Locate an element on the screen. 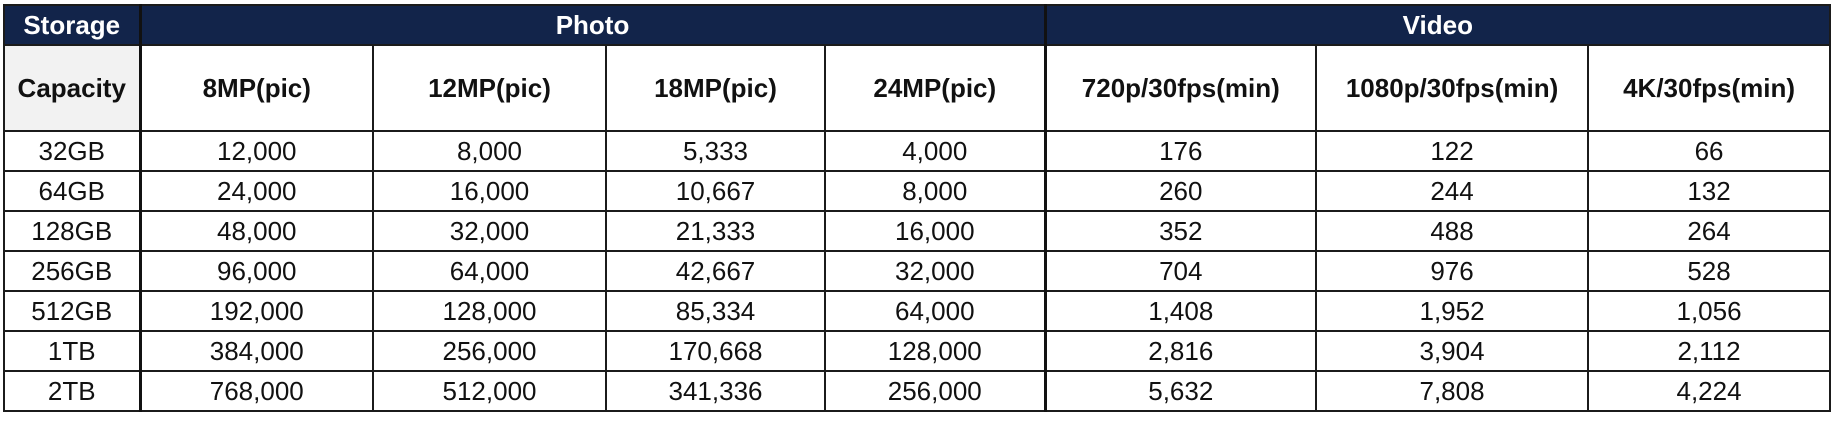 The width and height of the screenshot is (1835, 437). header-col-18mp: 18MP(pic) is located at coordinates (715, 88).